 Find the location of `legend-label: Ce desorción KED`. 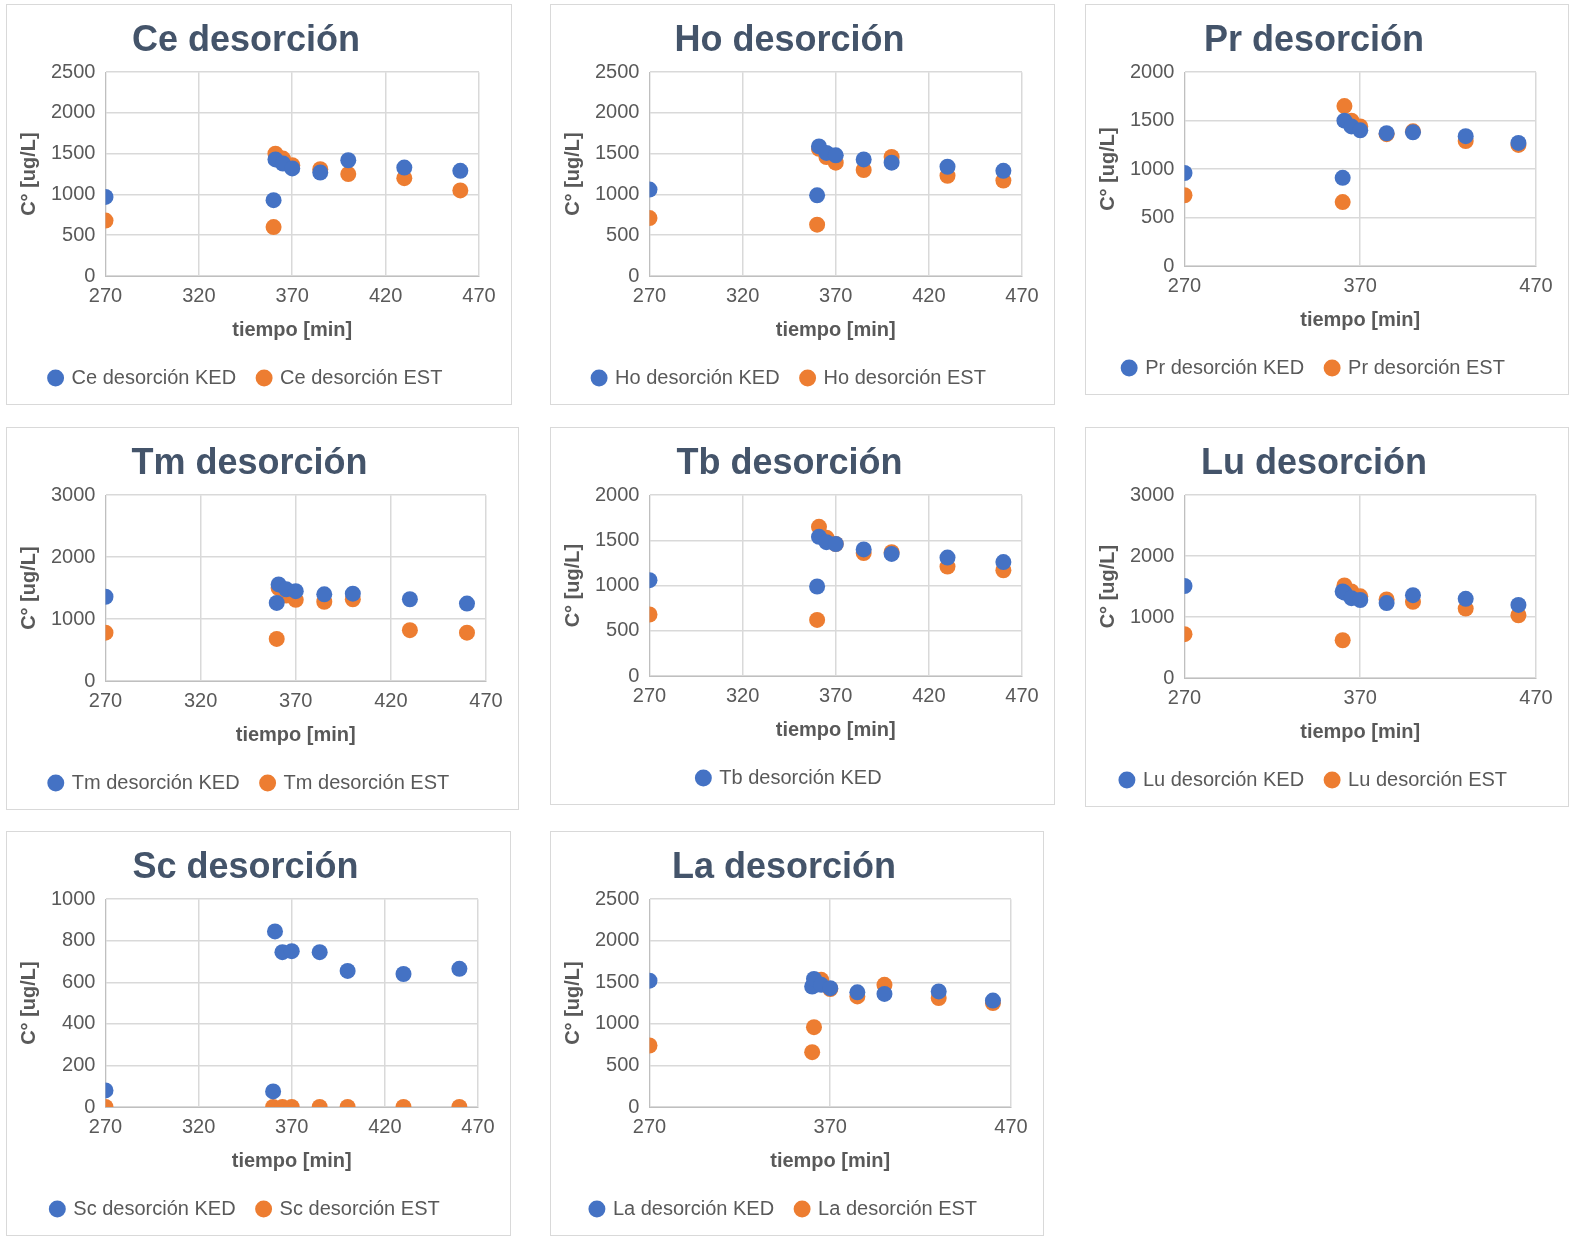

legend-label: Ce desorción KED is located at coordinates (154, 376).